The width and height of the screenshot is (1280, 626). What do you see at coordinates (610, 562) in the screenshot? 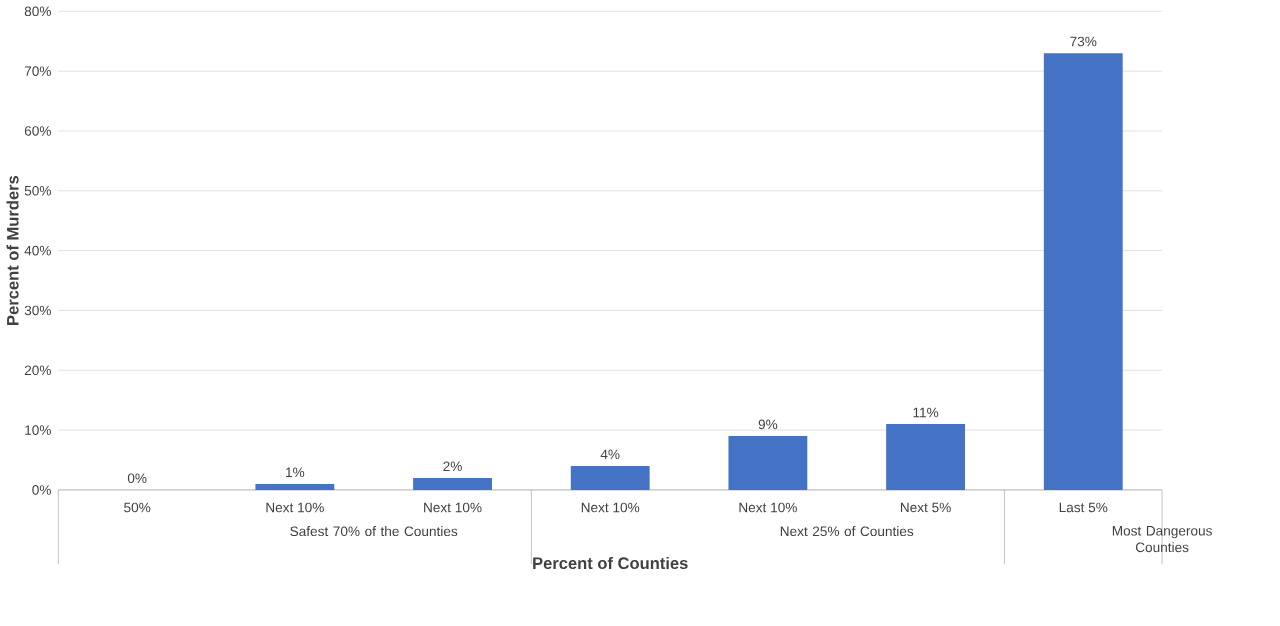
I see `x-axis-title: Percent of Counties` at bounding box center [610, 562].